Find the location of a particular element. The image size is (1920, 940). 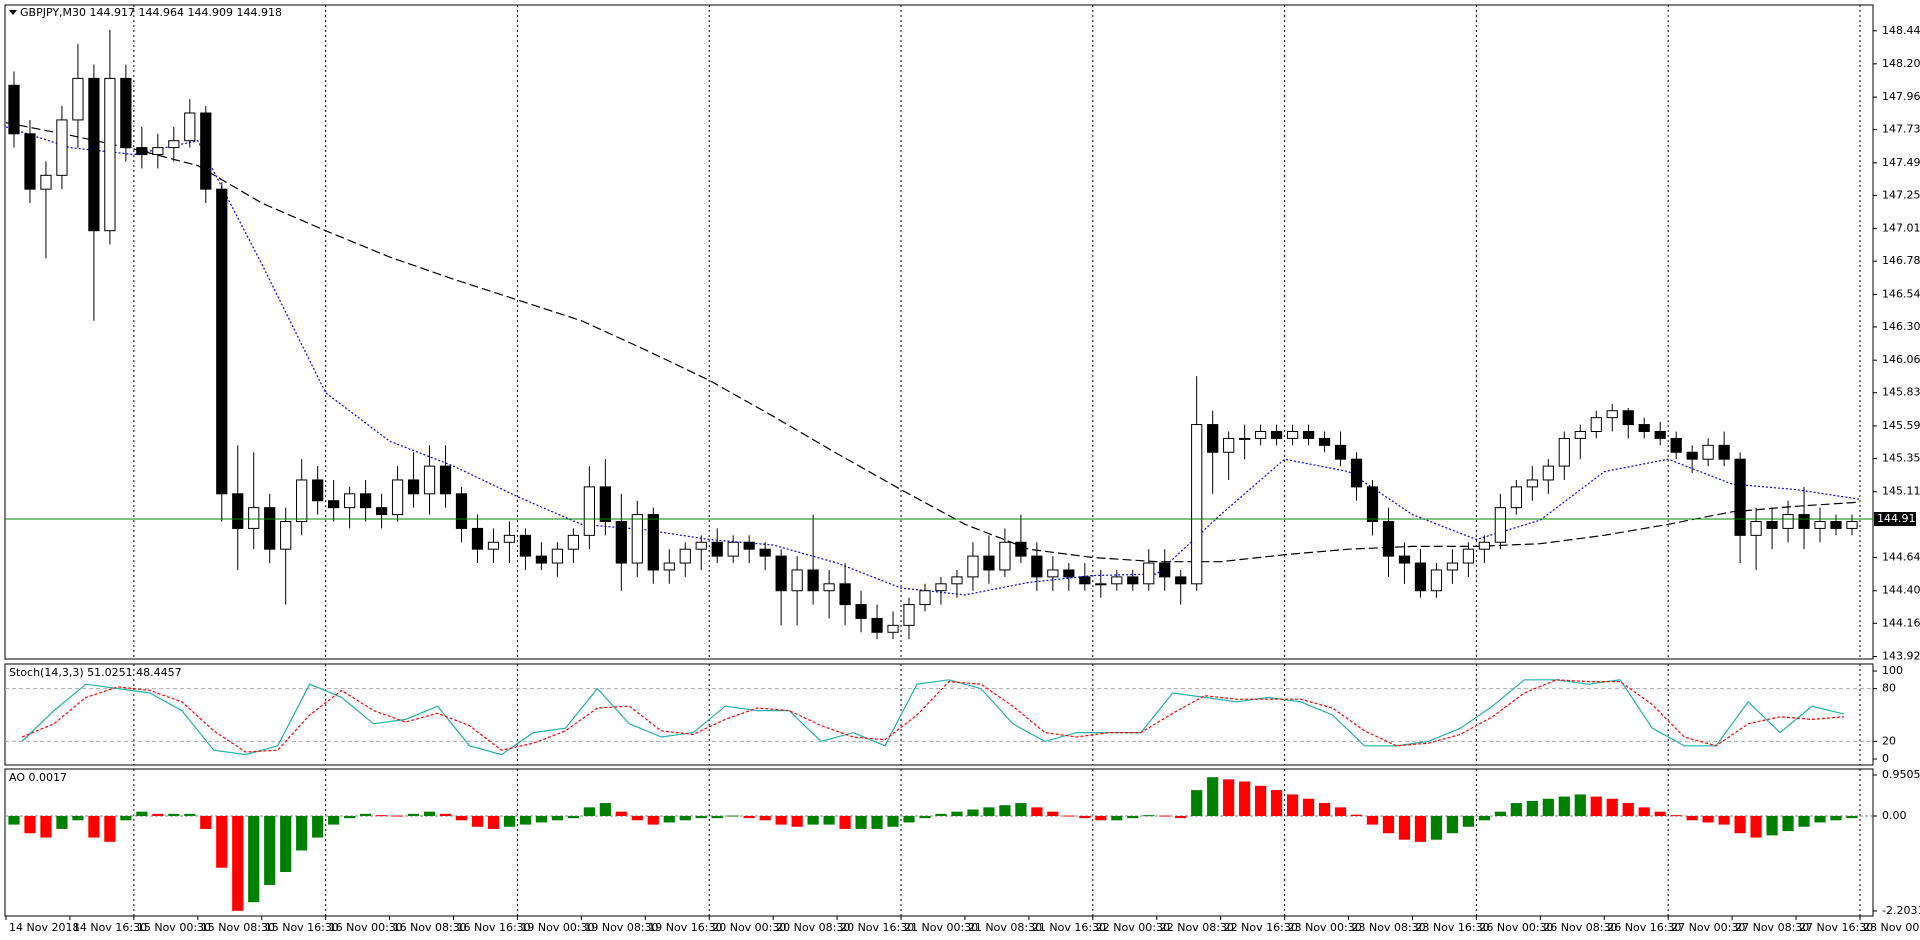

y-tick-label: 20 is located at coordinates (1889, 740).